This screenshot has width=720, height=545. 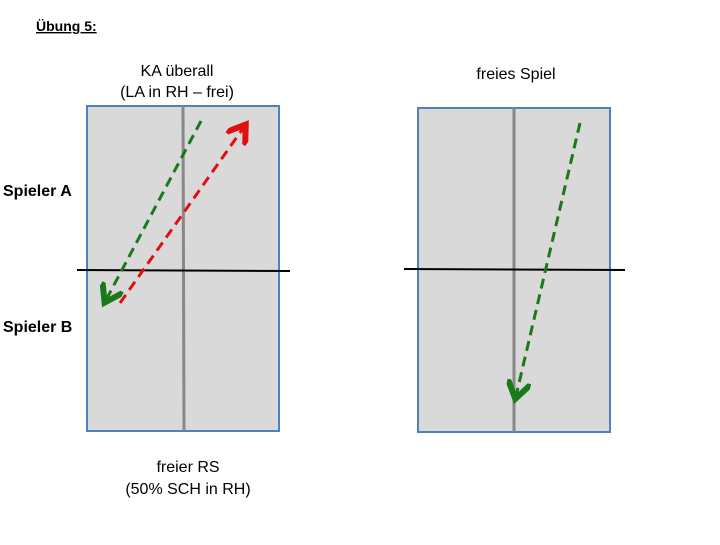 What do you see at coordinates (187, 489) in the screenshot?
I see `caption: (50% SCH in RH)` at bounding box center [187, 489].